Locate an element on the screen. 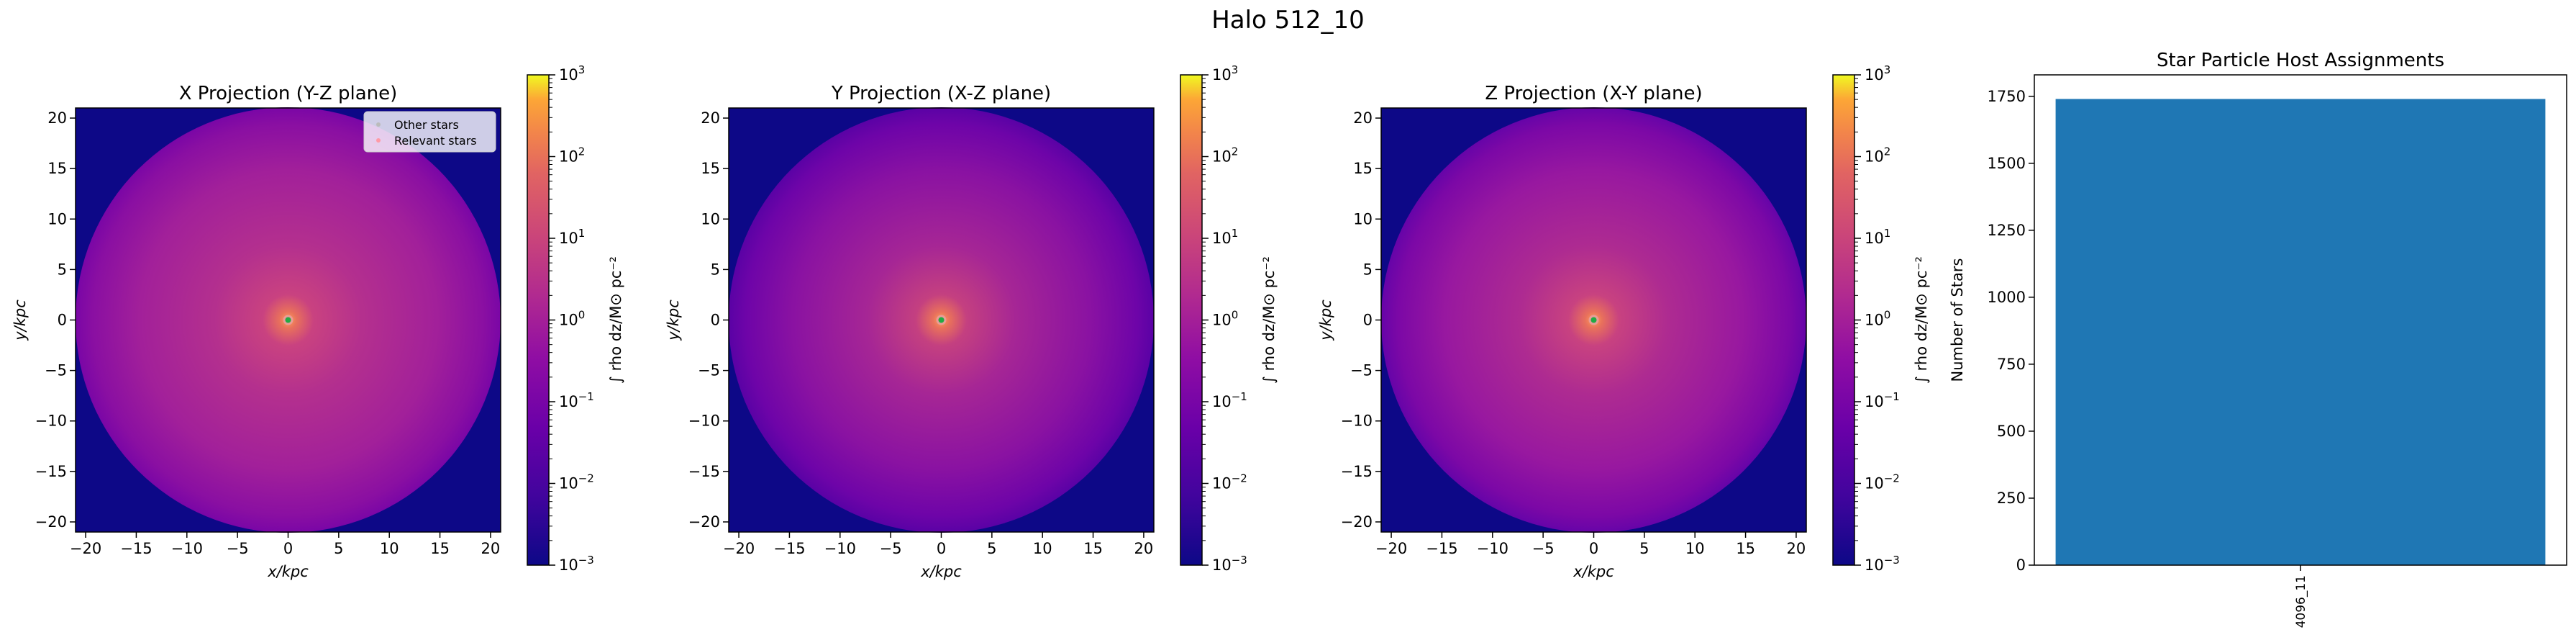  y-tick-label: 750 is located at coordinates (2012, 364).